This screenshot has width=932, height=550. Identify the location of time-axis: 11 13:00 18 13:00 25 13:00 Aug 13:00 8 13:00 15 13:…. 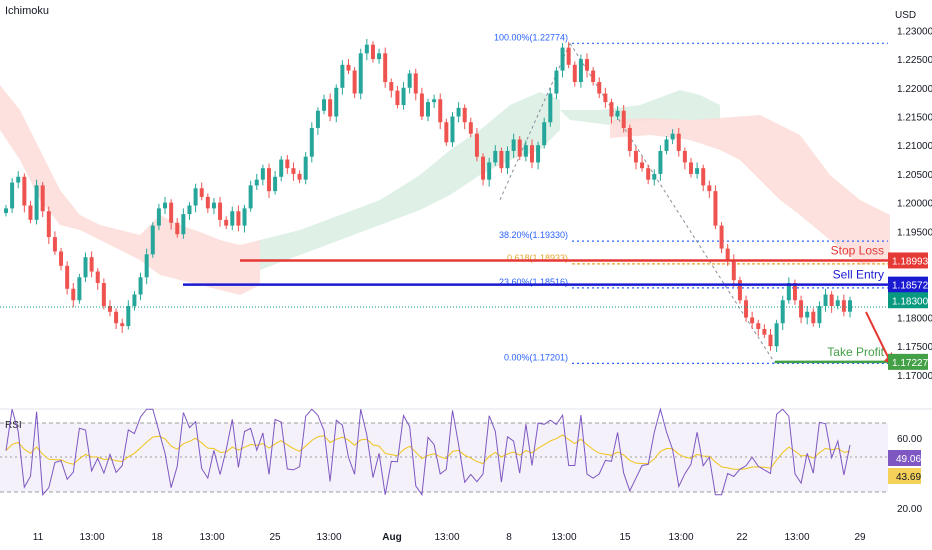
(449, 537).